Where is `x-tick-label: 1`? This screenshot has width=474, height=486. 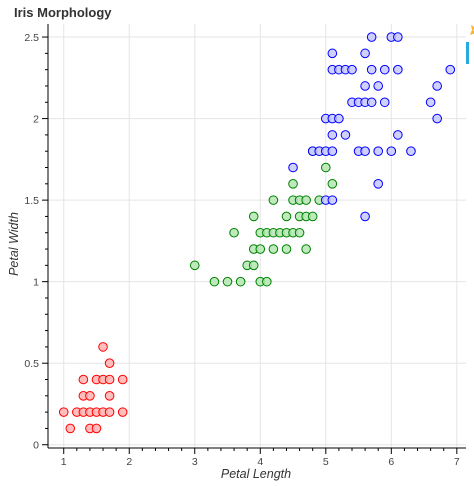
x-tick-label: 1 is located at coordinates (64, 462).